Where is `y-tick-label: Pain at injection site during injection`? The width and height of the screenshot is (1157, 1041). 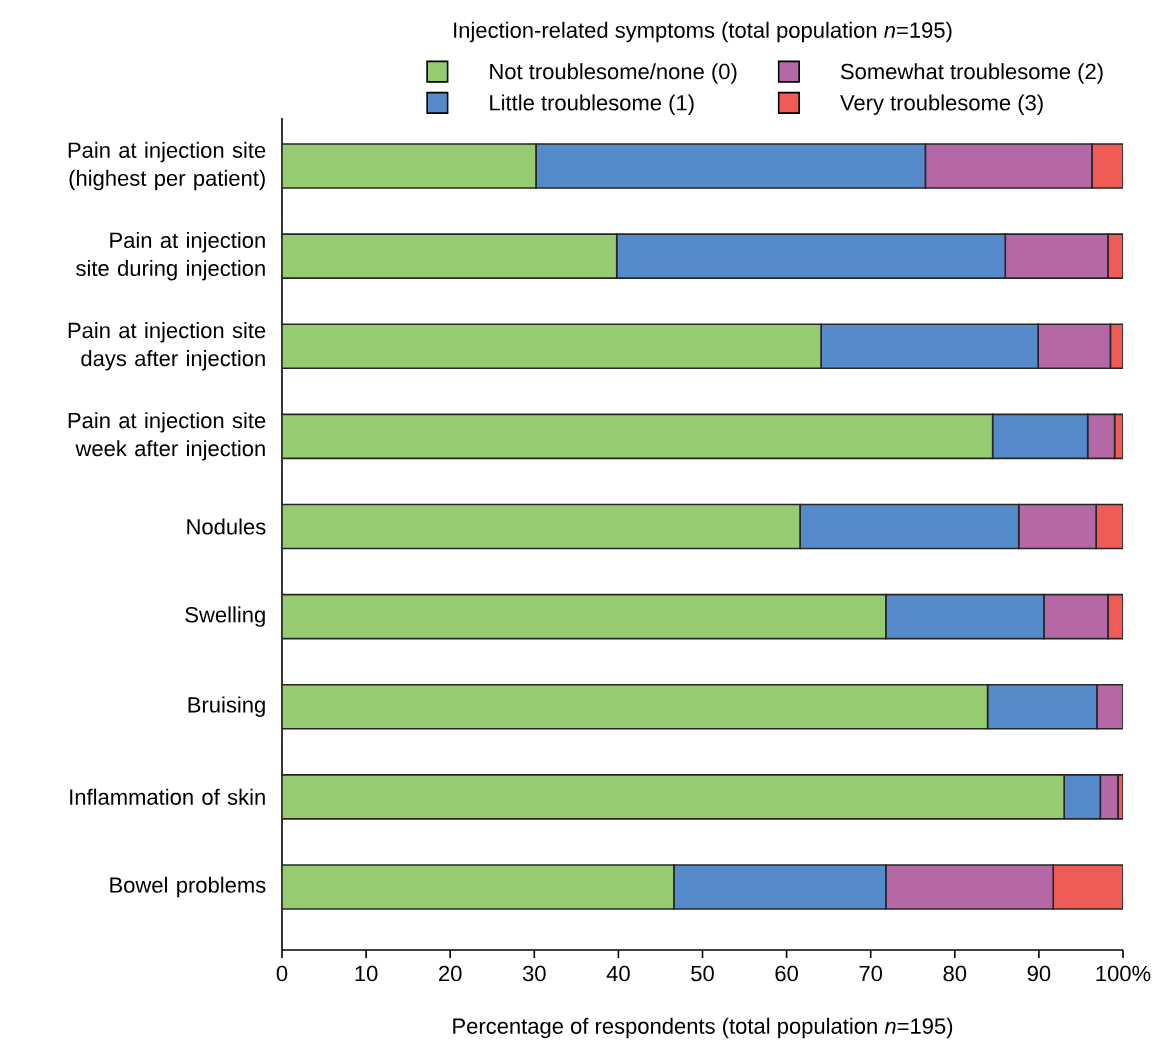
y-tick-label: Pain at injection site during injection is located at coordinates (170, 256).